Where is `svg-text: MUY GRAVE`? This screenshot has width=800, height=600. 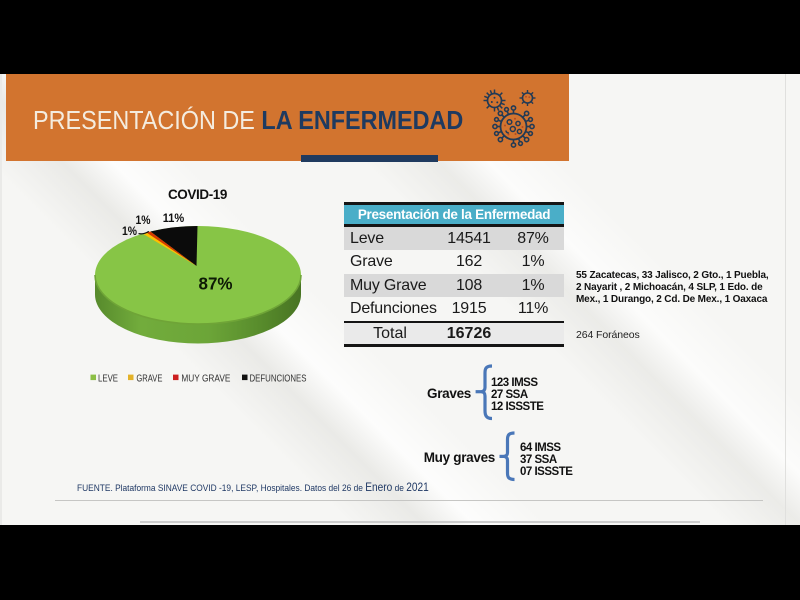
svg-text: MUY GRAVE is located at coordinates (205, 378).